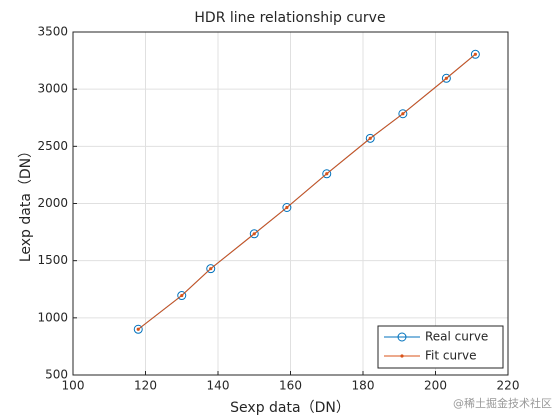 Image resolution: width=560 pixels, height=420 pixels. Describe the element at coordinates (56, 375) in the screenshot. I see `y-tick-label: 500` at that location.